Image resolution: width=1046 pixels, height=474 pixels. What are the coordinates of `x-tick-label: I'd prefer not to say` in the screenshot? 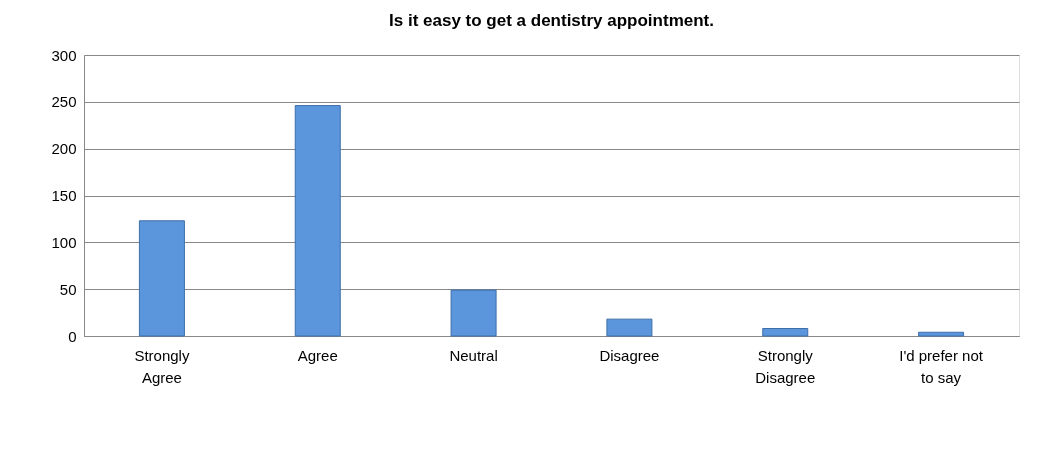 It's located at (941, 366).